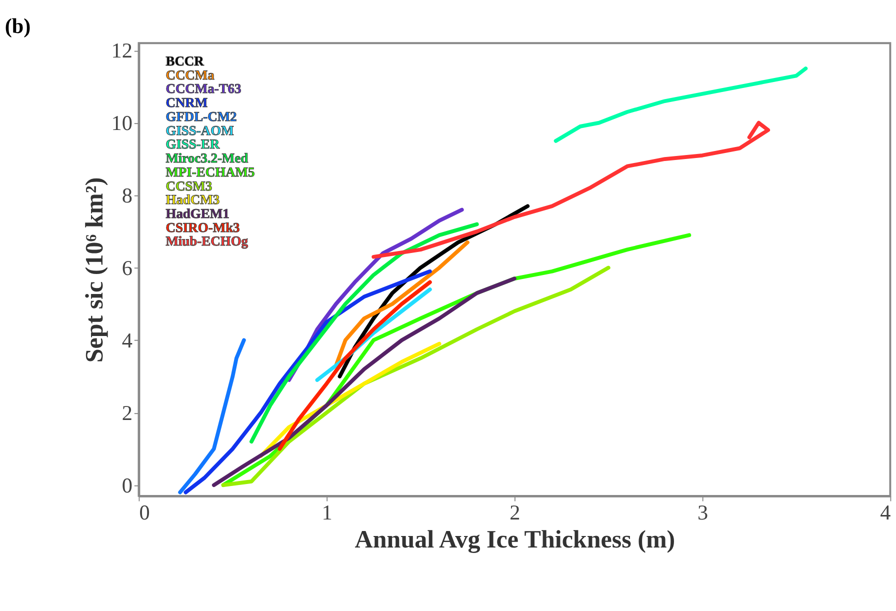 The width and height of the screenshot is (896, 611). Describe the element at coordinates (515, 540) in the screenshot. I see `x-axis-title: Annual Avg Ice Thickness (m)` at that location.